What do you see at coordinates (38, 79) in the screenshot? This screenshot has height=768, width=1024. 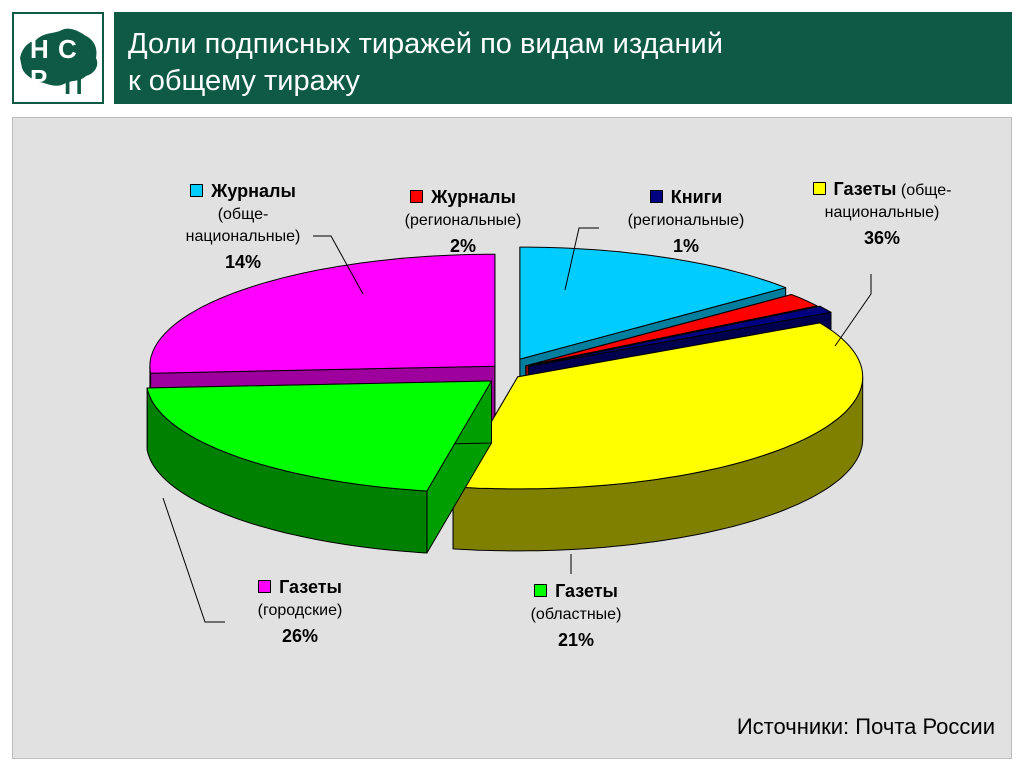 I see `logo-letter-3: Р` at bounding box center [38, 79].